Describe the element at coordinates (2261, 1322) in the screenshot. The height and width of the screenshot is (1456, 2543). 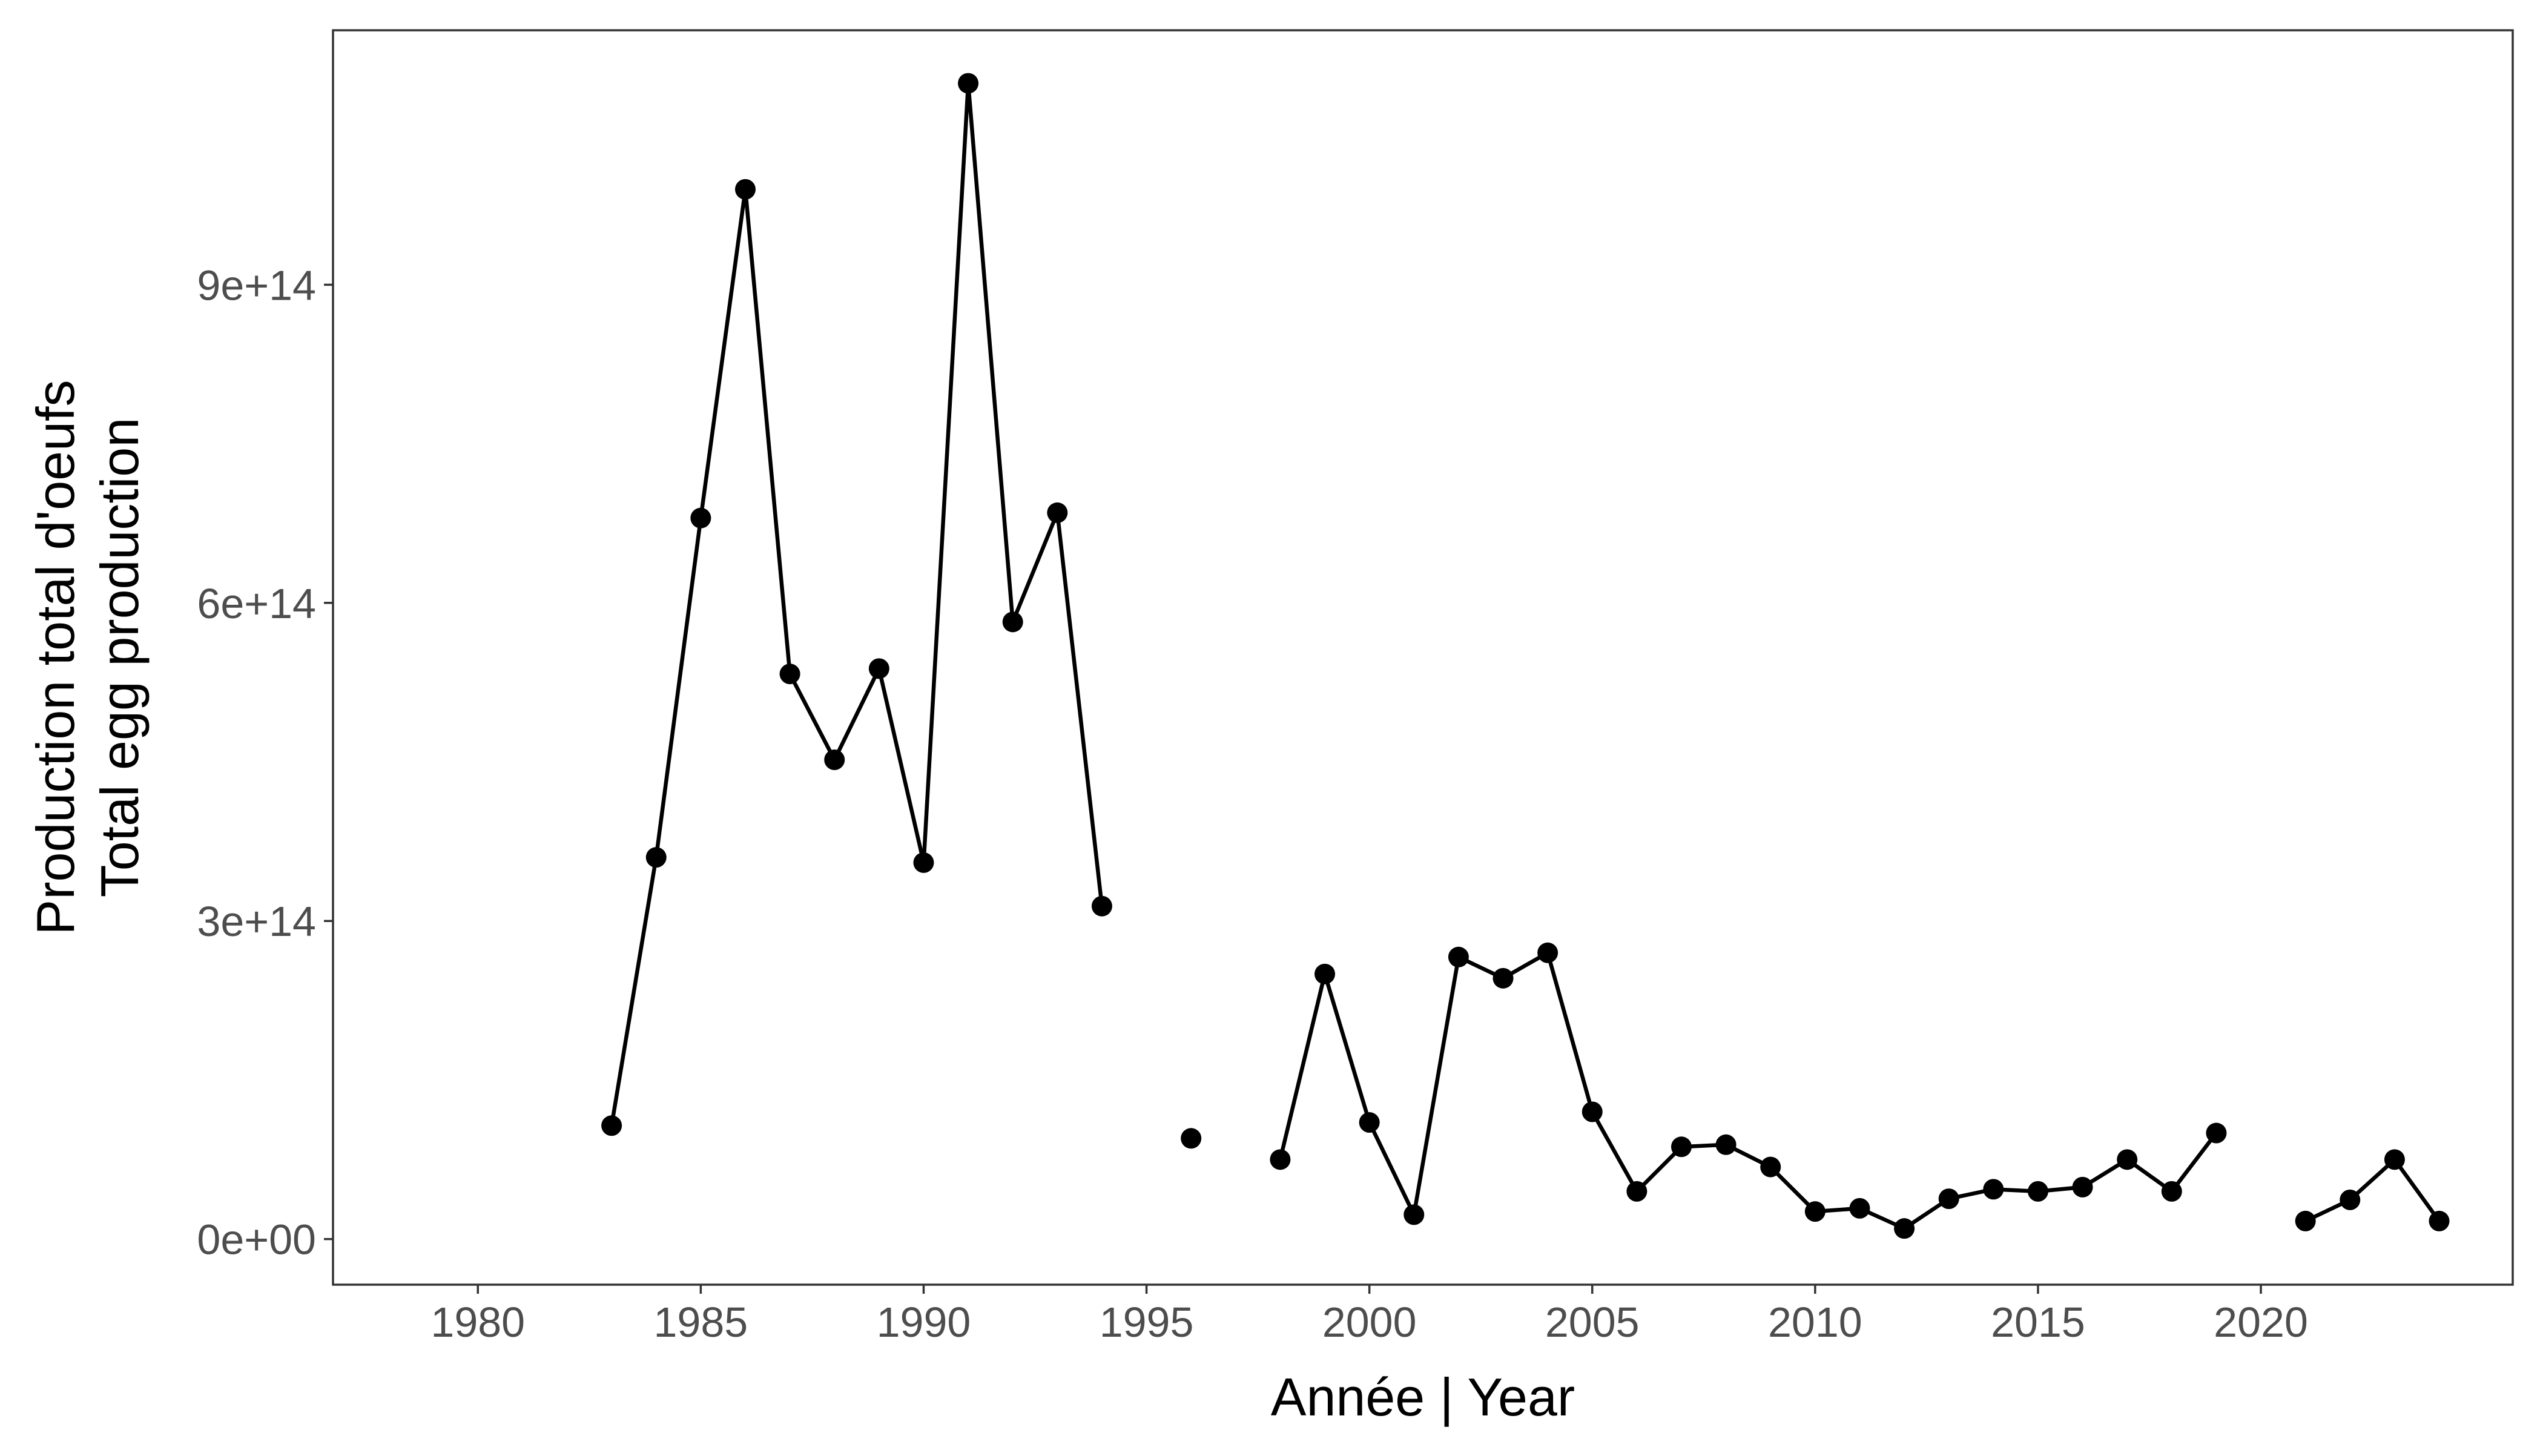
I see `x-axis-tick-label: 2020` at that location.